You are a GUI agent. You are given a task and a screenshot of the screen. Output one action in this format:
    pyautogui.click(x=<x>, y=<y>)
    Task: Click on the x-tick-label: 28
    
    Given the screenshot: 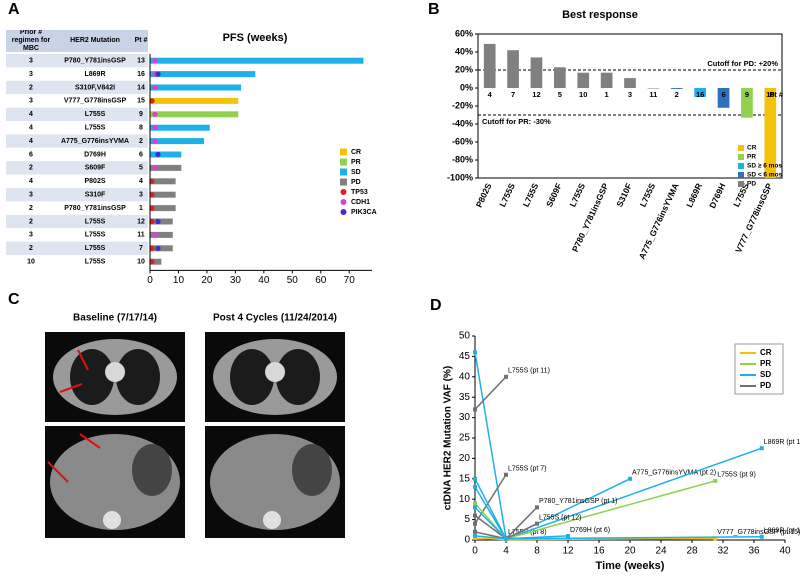 What is the action you would take?
    pyautogui.click(x=692, y=551)
    